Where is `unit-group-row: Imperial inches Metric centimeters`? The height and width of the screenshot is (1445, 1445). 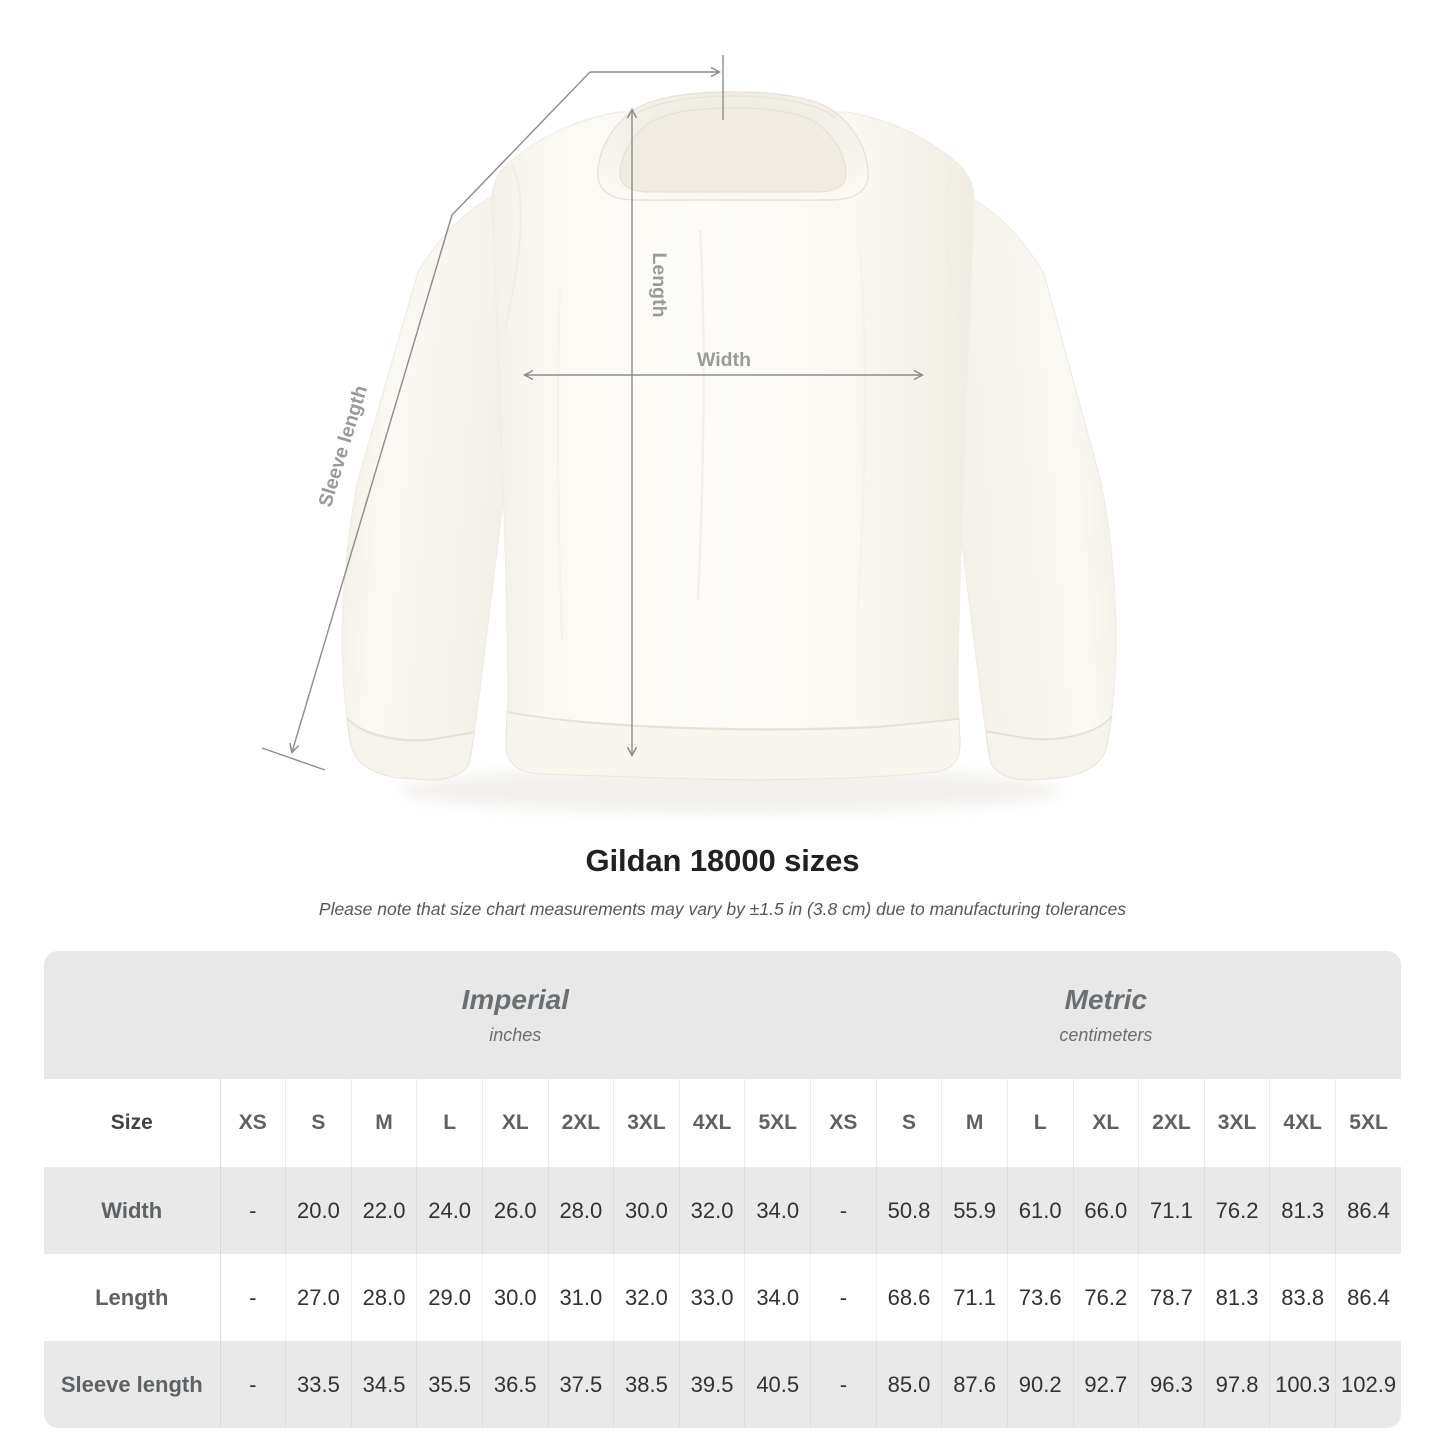
unit-group-row: Imperial inches Metric centimeters is located at coordinates (723, 1015).